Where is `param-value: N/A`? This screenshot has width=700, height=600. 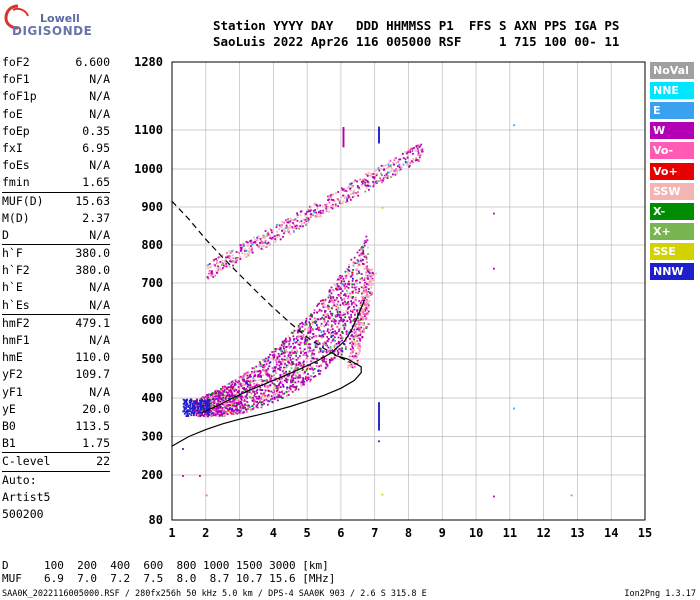 param-value: N/A is located at coordinates (99, 340).